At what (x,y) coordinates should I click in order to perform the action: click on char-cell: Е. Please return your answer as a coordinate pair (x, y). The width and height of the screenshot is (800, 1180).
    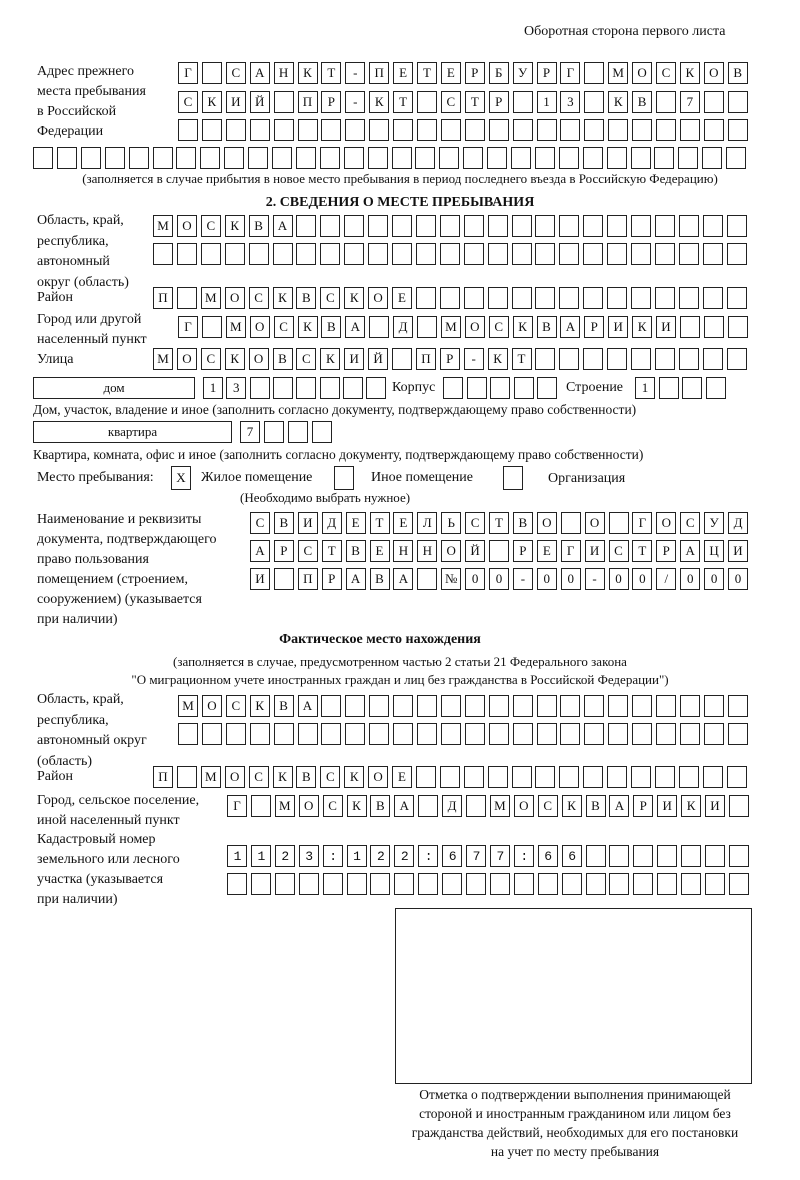
    Looking at the image, I should click on (402, 777).